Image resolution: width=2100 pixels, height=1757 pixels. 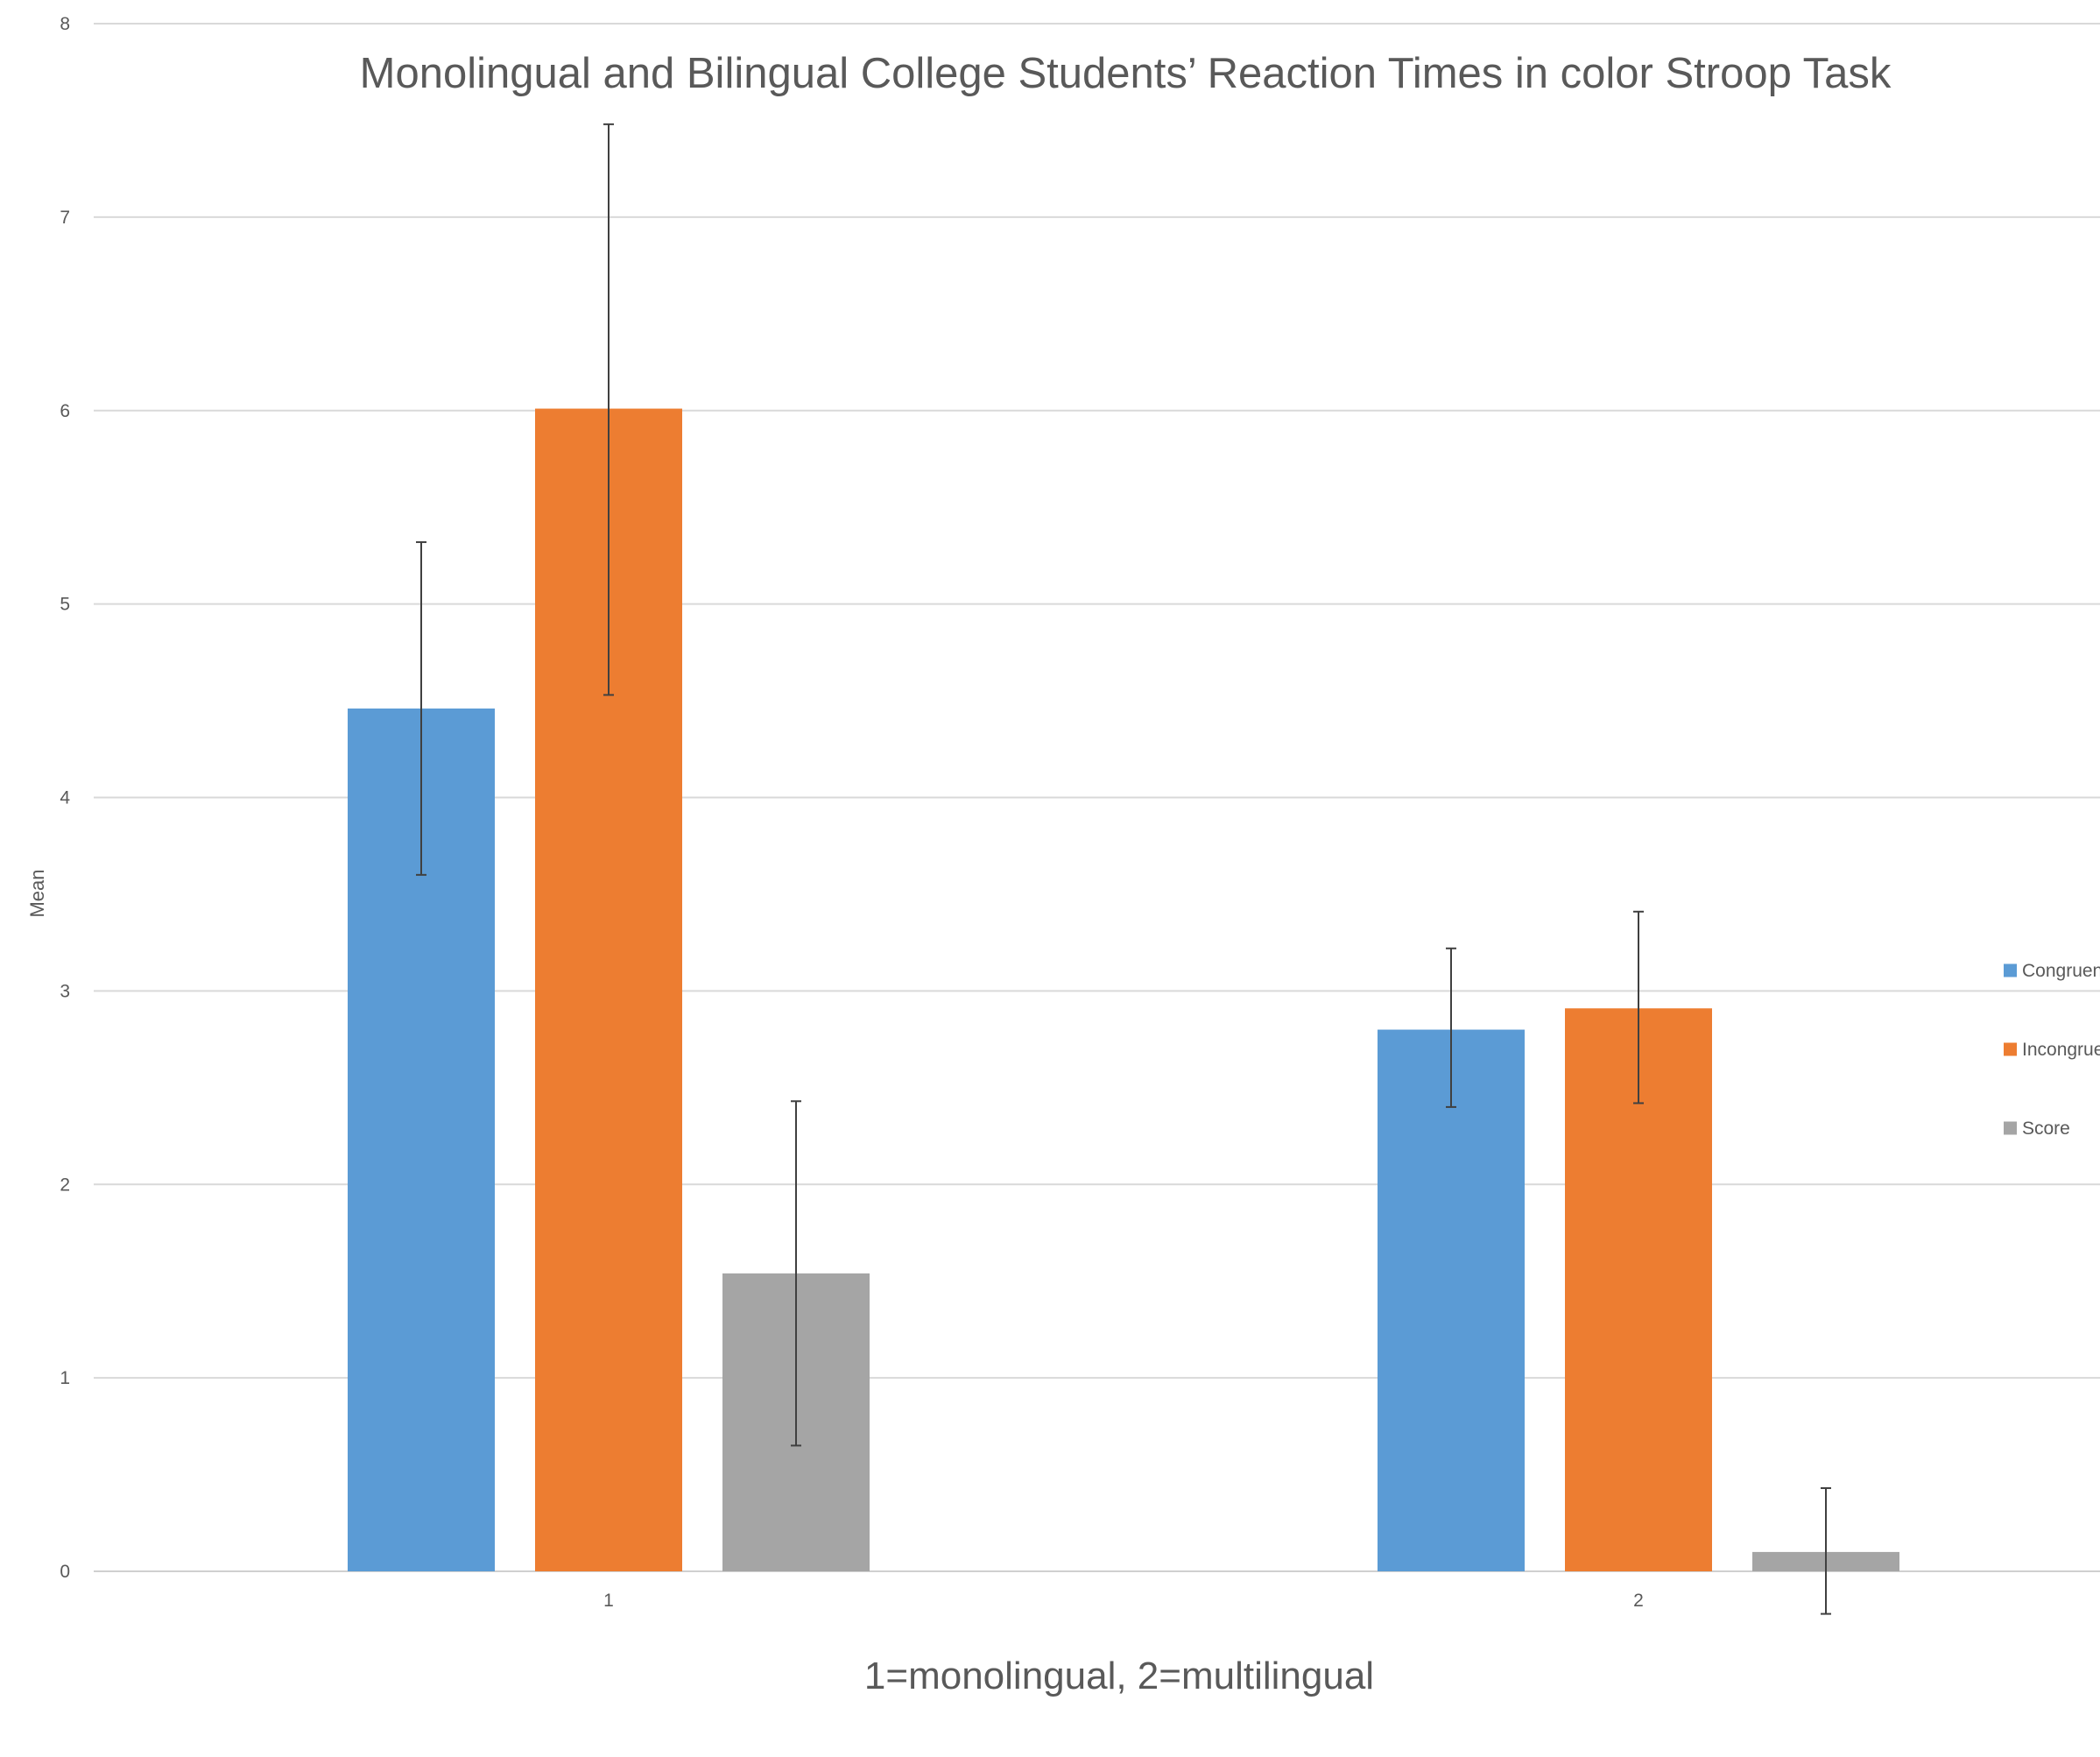 I want to click on x-axis-title: 1=monolingual, 2=multilingual, so click(x=1119, y=1676).